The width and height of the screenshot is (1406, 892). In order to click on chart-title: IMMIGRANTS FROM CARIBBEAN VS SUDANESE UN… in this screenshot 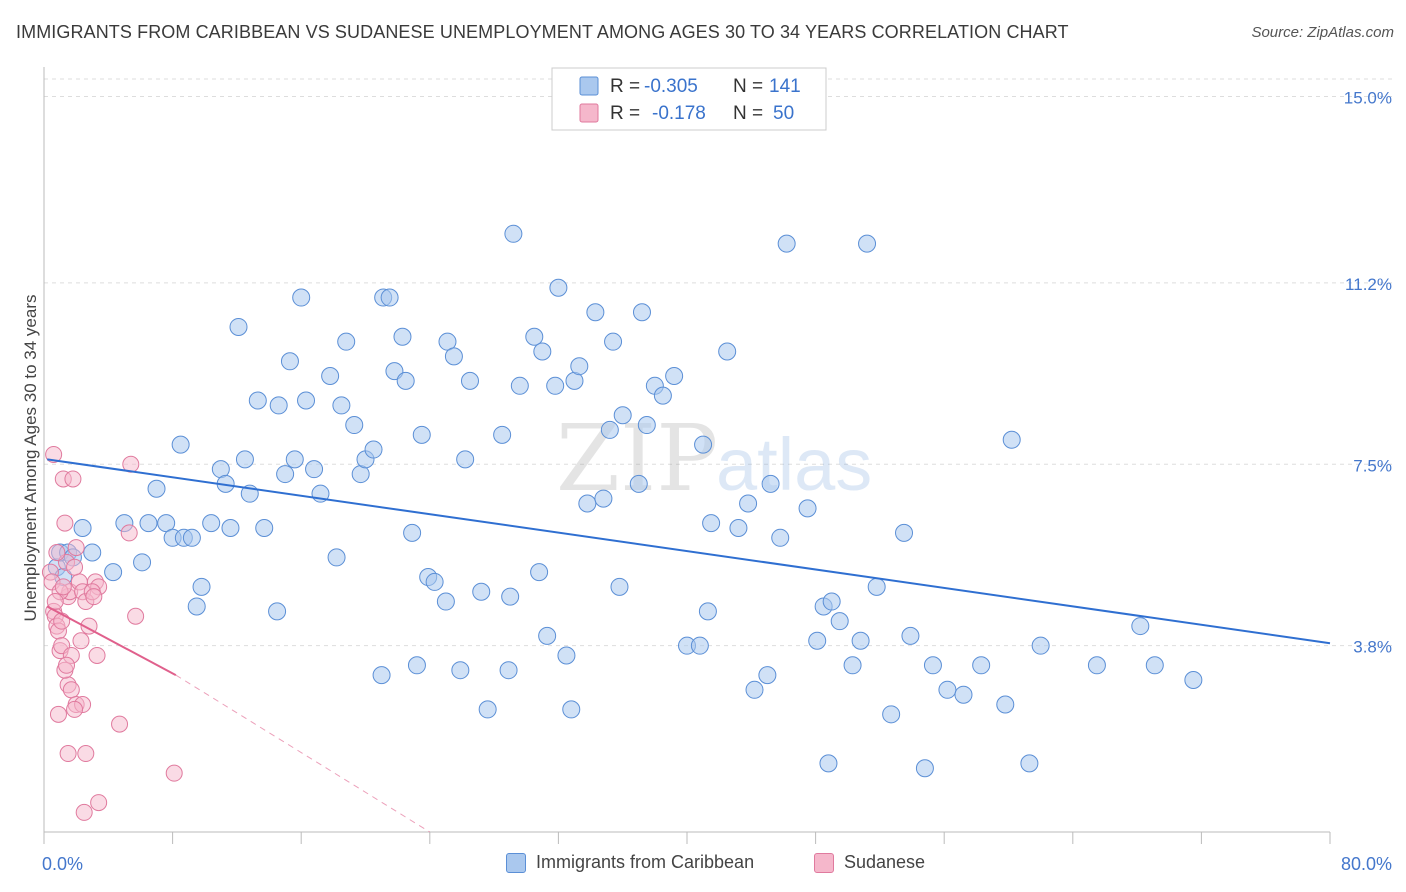, I will do `click(542, 32)`.